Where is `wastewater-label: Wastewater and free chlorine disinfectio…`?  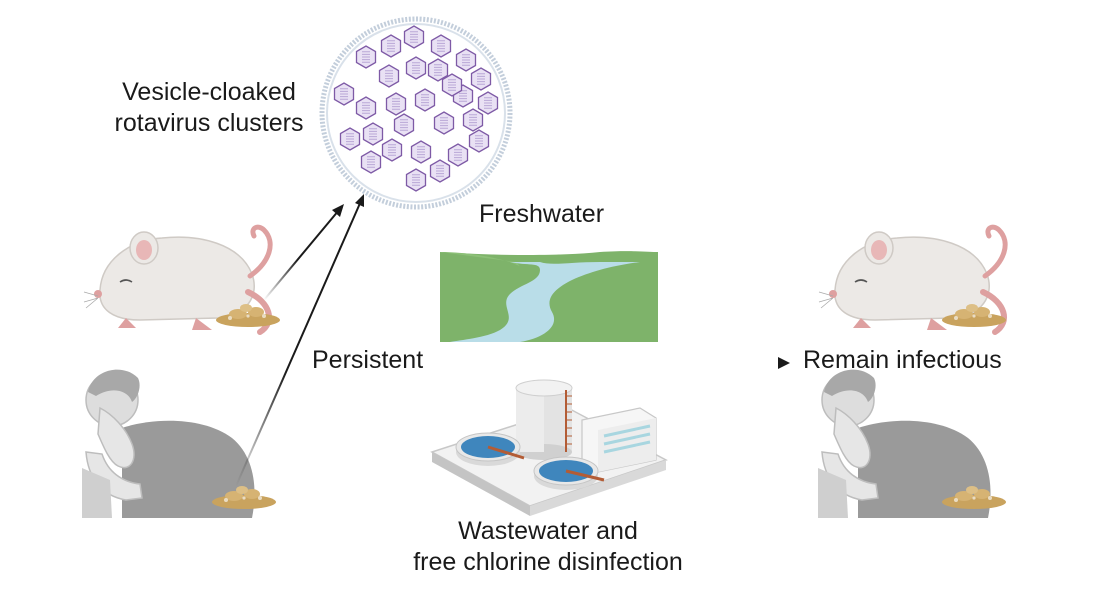 wastewater-label: Wastewater and free chlorine disinfectio… is located at coordinates (548, 547).